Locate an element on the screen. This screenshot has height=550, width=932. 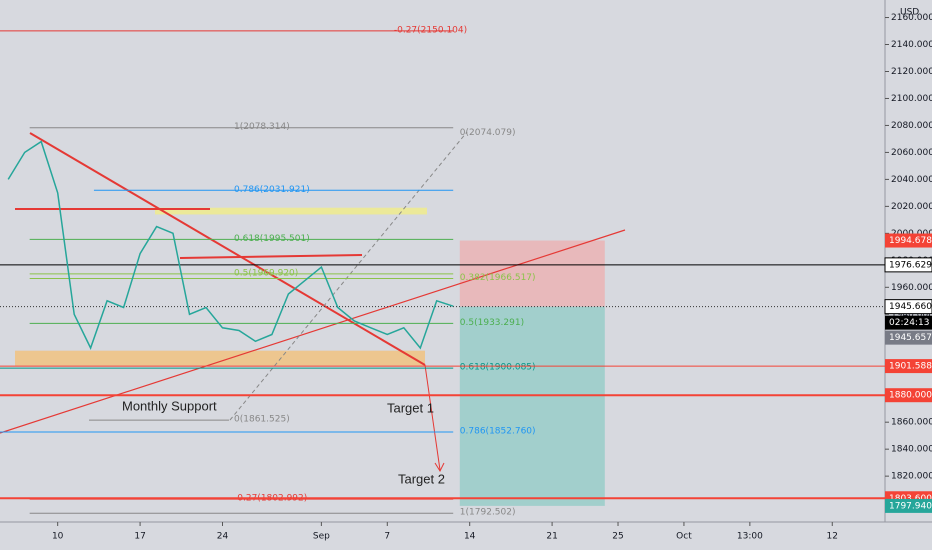
y-tick-label: 1820.000 is located at coordinates (911, 477).